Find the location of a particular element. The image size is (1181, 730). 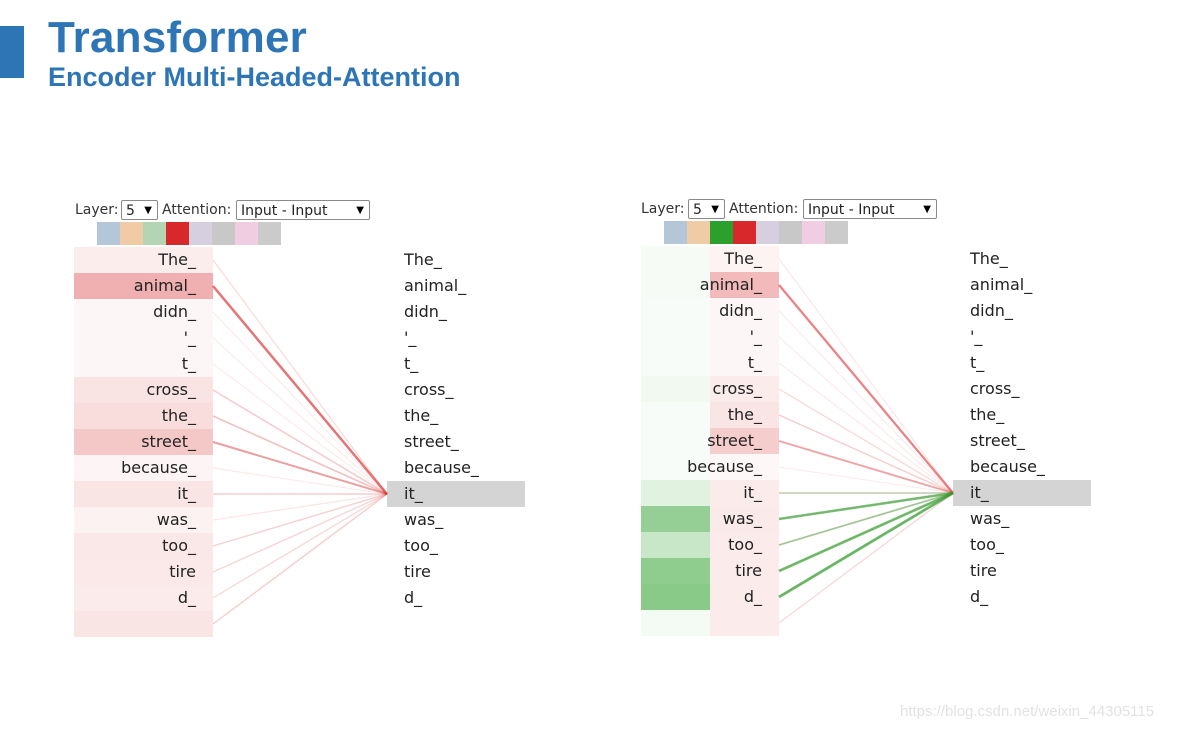

layer-select-value: 5 is located at coordinates (130, 211).